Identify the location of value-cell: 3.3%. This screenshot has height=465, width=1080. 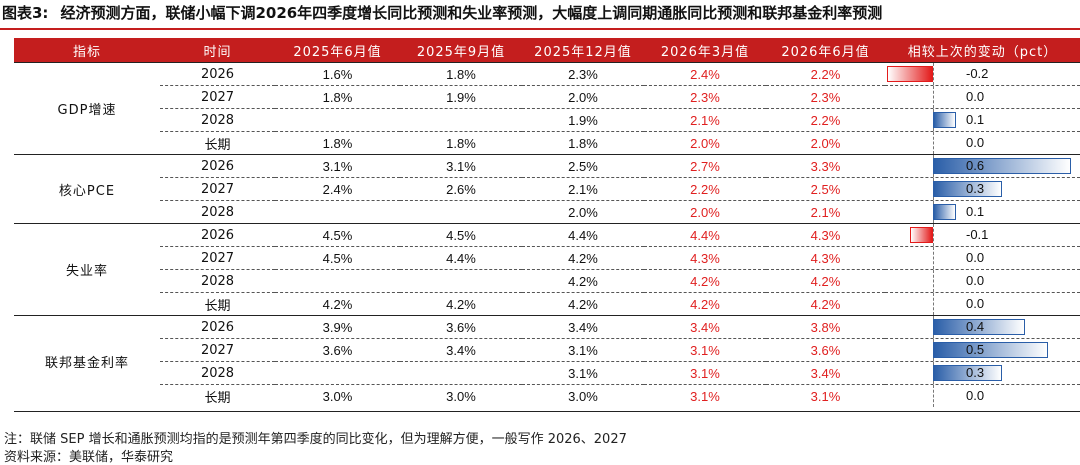
(825, 166).